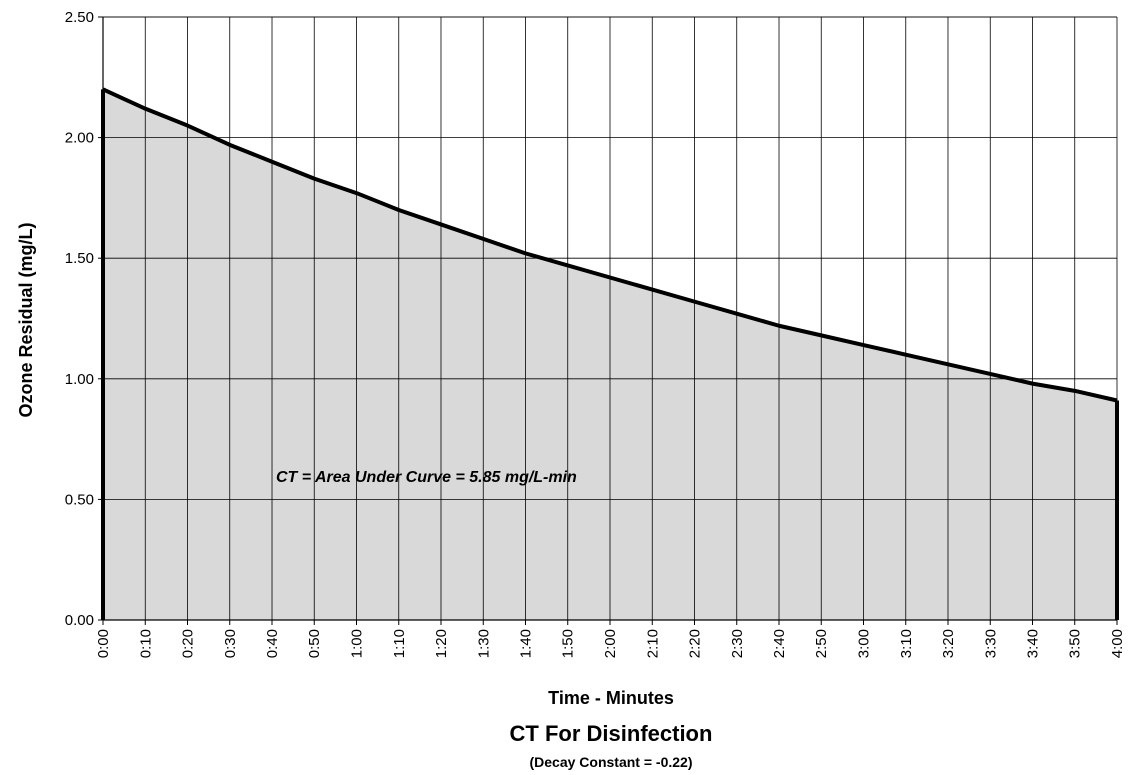 Image resolution: width=1129 pixels, height=775 pixels. What do you see at coordinates (79, 620) in the screenshot?
I see `y-tick-label: 0.00` at bounding box center [79, 620].